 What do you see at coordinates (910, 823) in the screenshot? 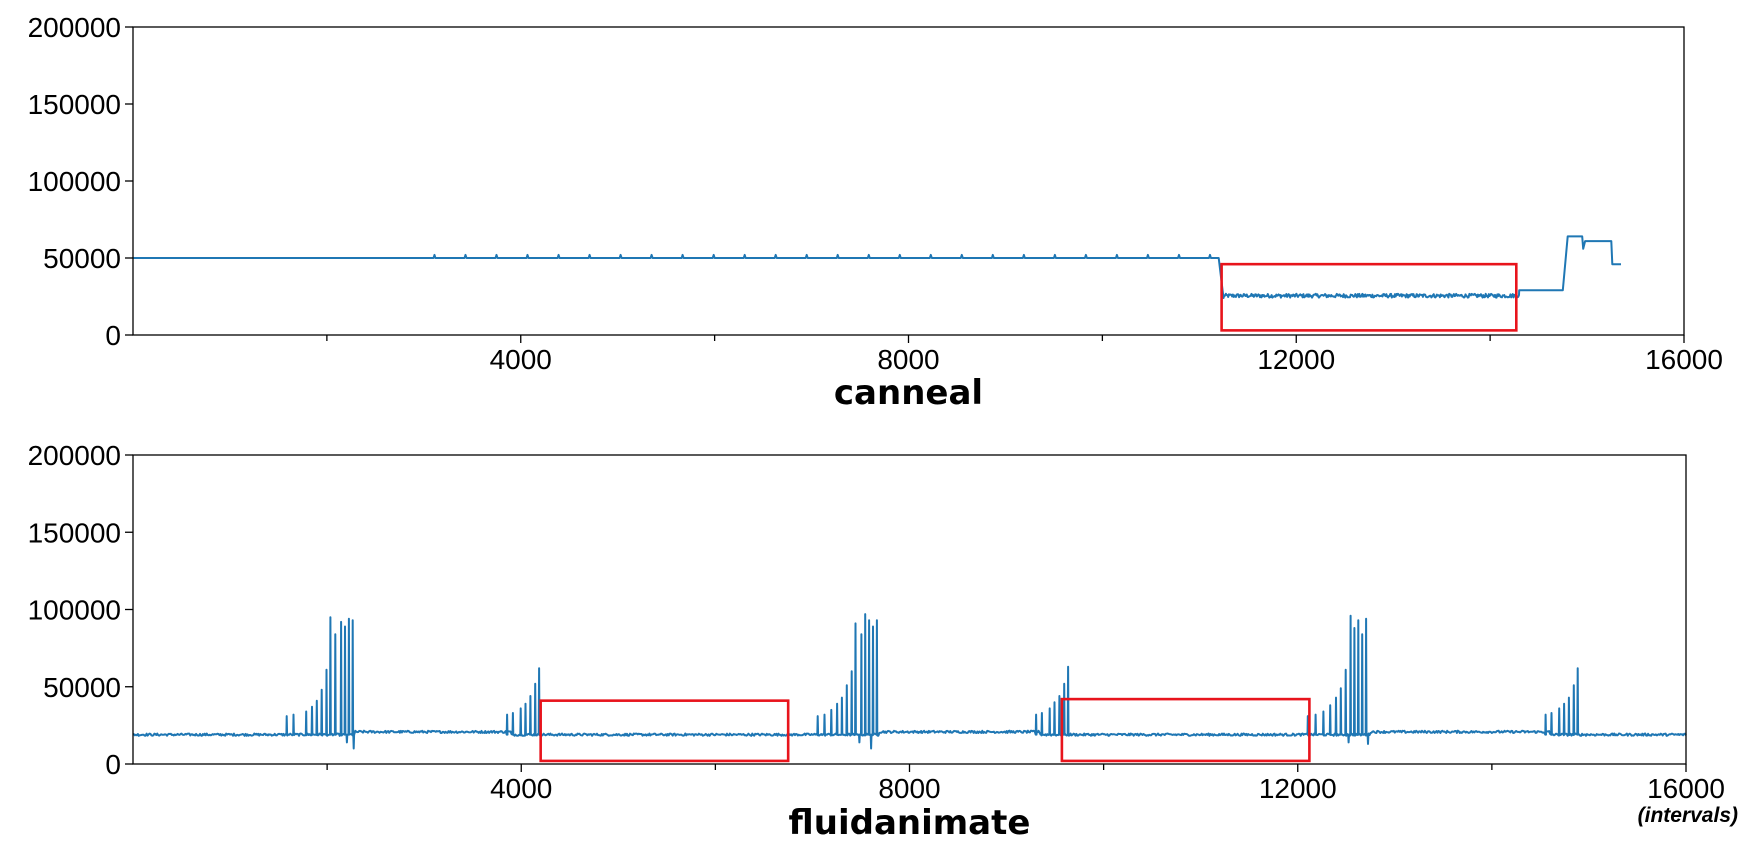
I see `chart-title: fluidanimate` at bounding box center [910, 823].